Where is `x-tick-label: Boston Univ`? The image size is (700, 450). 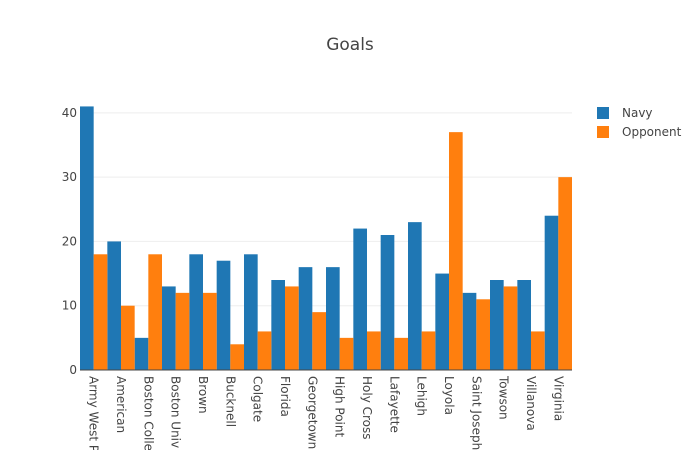 x-tick-label: Boston Univ is located at coordinates (176, 412).